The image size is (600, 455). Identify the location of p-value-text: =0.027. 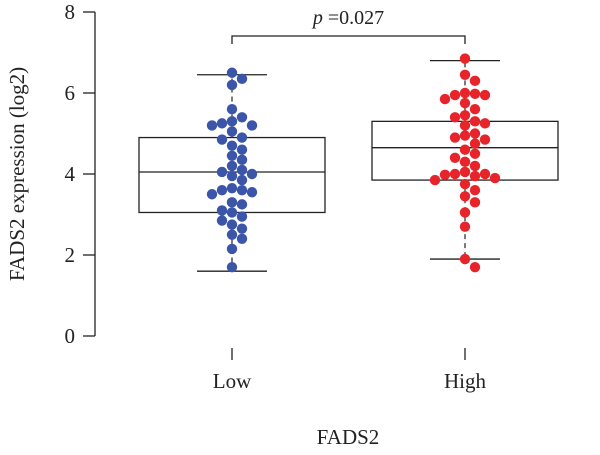
(356, 18).